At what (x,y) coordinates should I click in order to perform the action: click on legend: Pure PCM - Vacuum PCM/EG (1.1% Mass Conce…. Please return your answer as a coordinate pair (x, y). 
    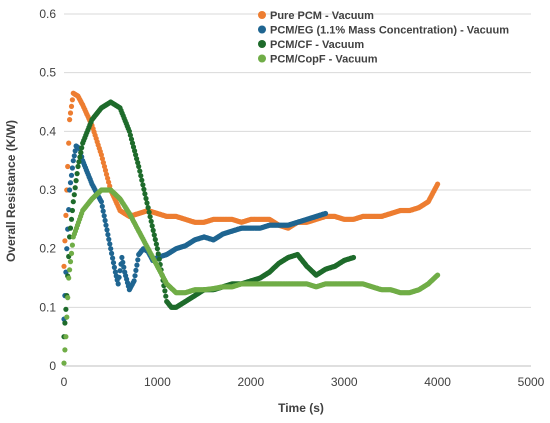
    Looking at the image, I should click on (383, 38).